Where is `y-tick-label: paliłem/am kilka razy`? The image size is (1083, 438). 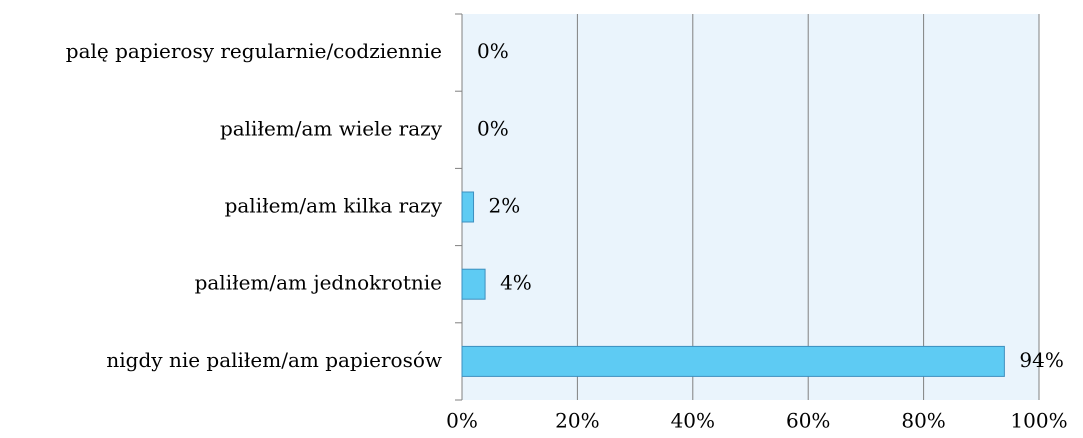
y-tick-label: paliłem/am kilka razy is located at coordinates (334, 206).